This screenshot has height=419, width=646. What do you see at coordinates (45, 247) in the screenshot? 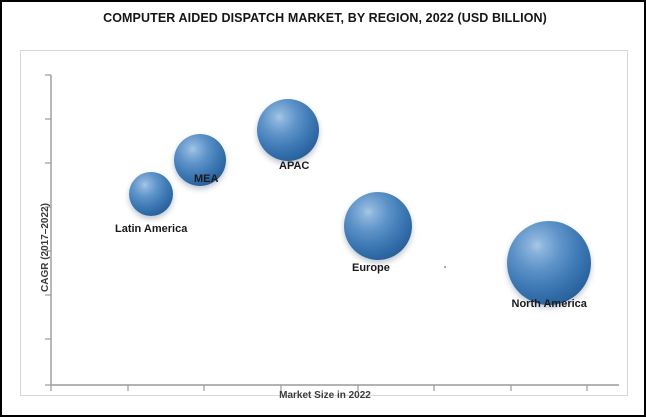
I see `y-axis-title: CAGR (2017–2022)` at bounding box center [45, 247].